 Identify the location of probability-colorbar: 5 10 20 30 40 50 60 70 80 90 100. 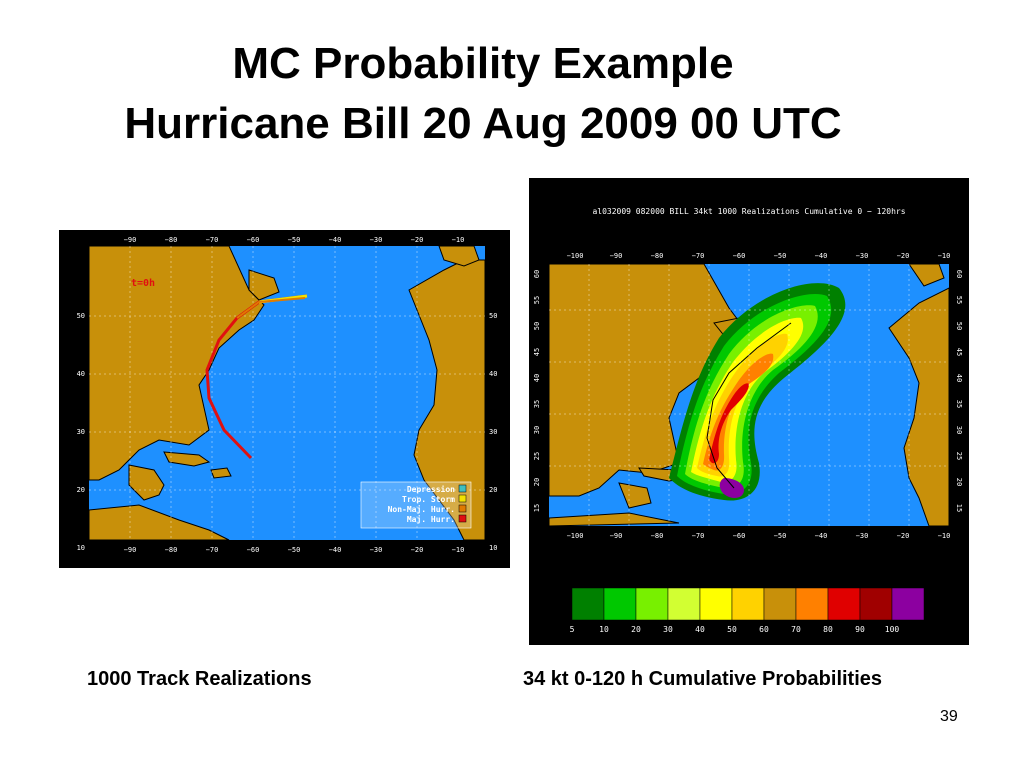
(747, 610).